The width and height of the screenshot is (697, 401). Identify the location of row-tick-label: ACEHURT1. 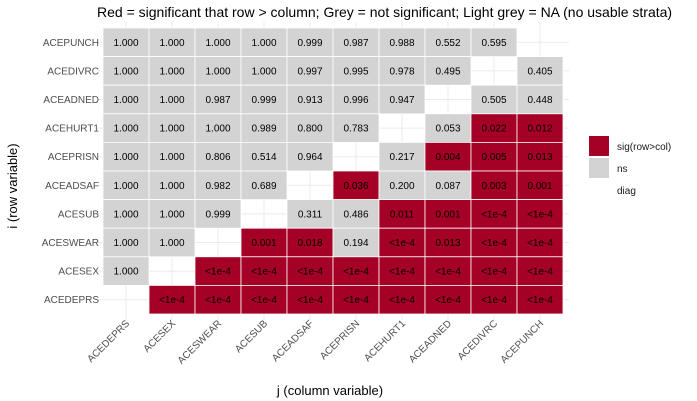
(72, 129).